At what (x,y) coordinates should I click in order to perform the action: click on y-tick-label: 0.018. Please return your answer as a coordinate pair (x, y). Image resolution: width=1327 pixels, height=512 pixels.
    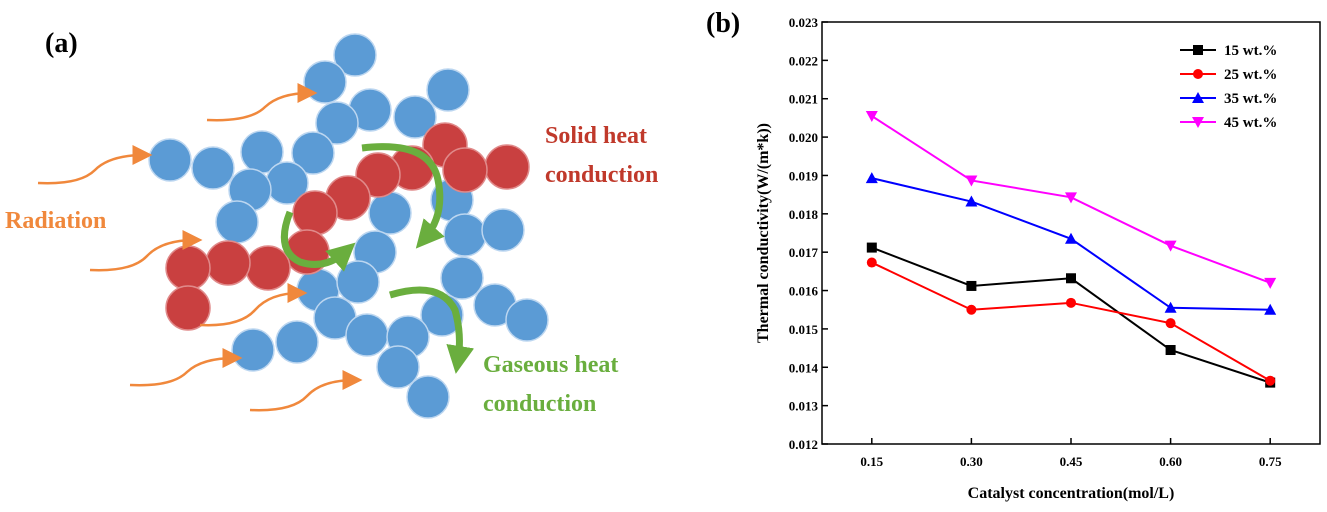
    Looking at the image, I should click on (804, 214).